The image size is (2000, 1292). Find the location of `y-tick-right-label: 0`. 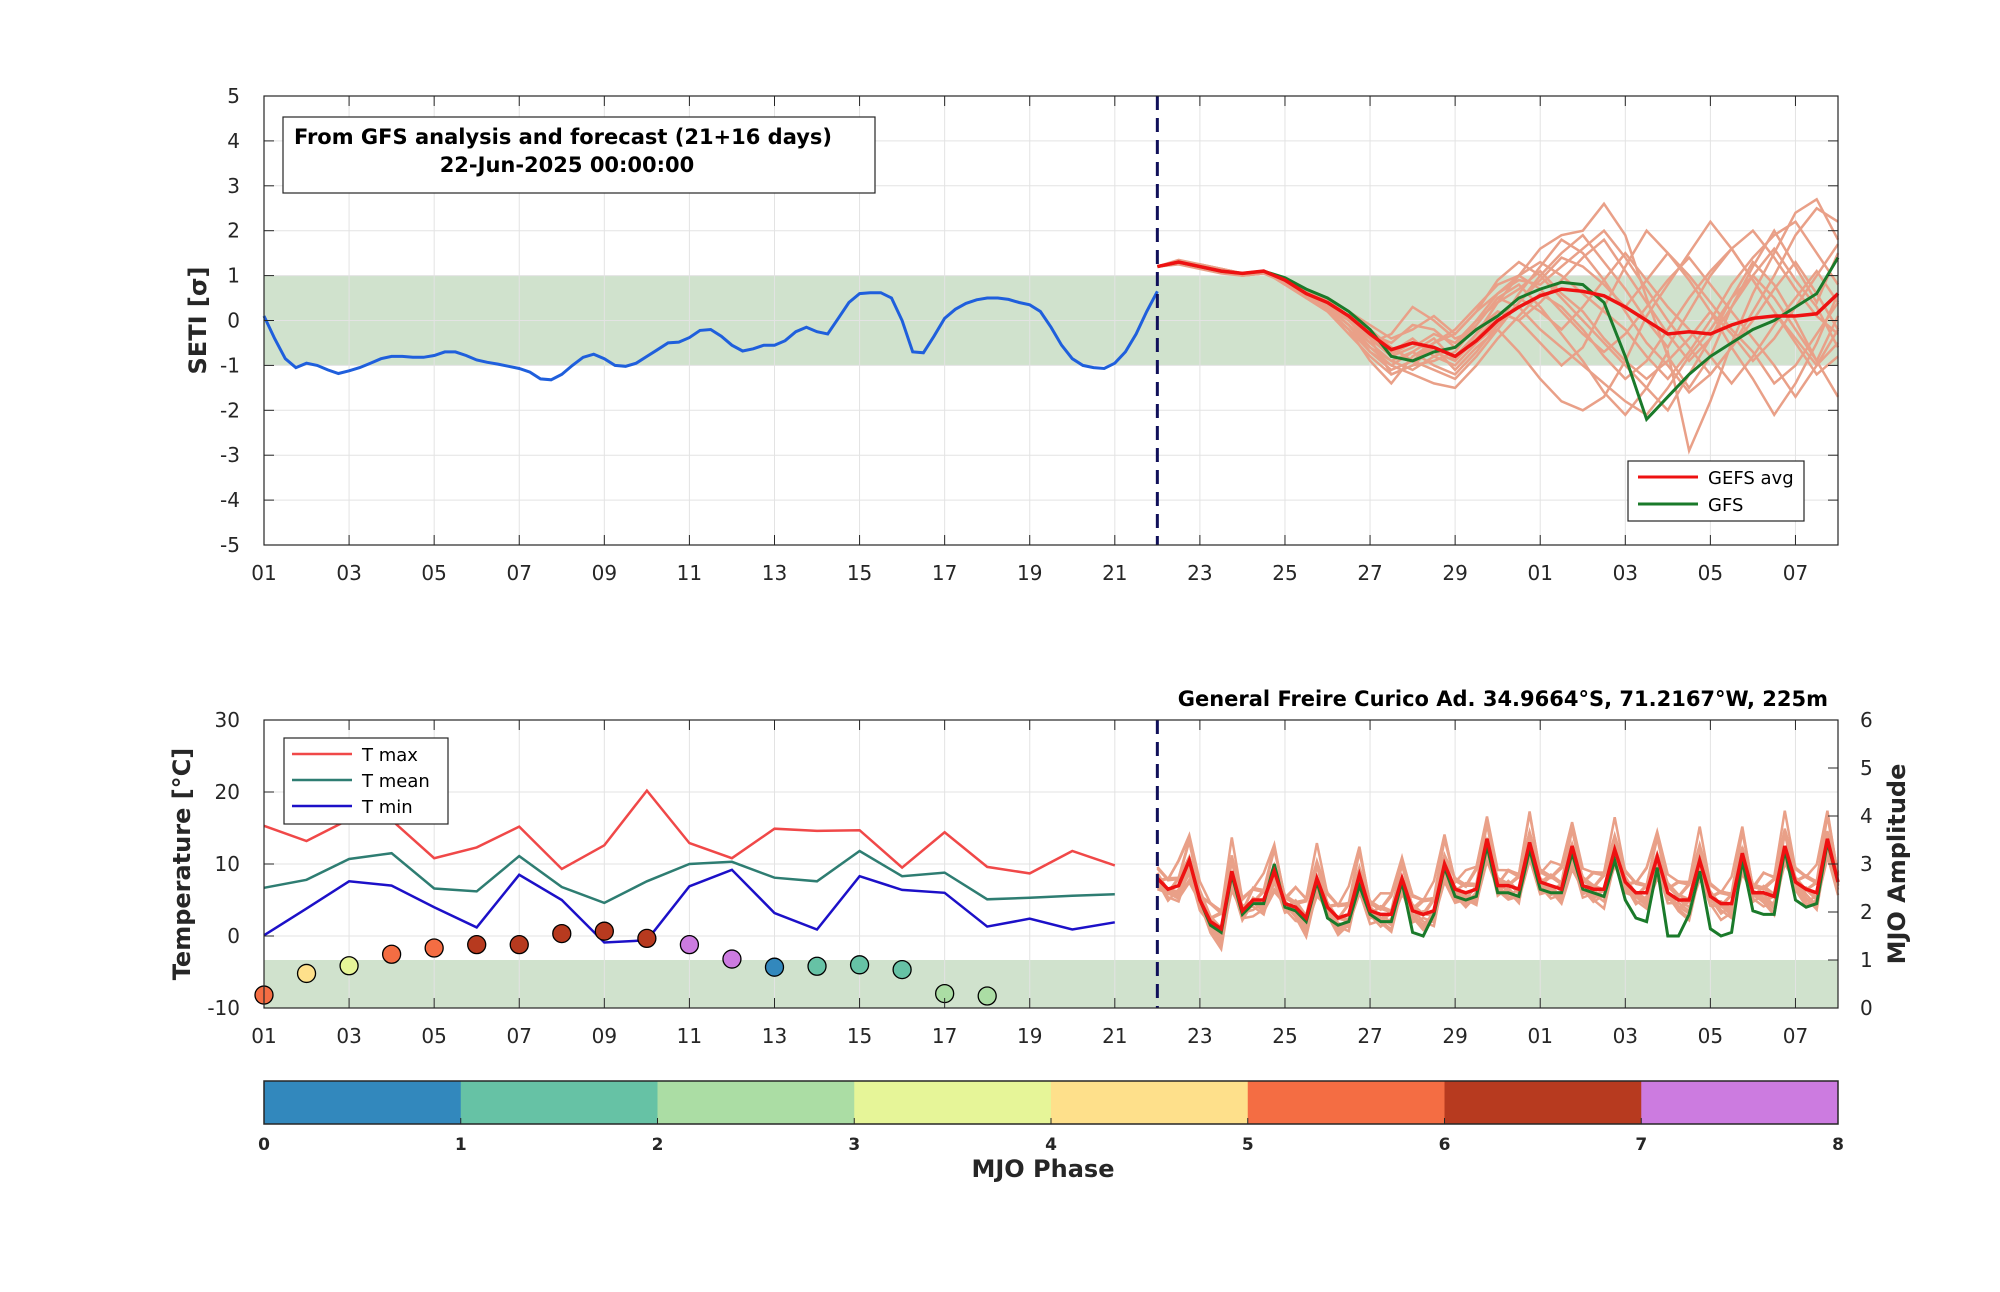

y-tick-right-label: 0 is located at coordinates (1866, 1008).